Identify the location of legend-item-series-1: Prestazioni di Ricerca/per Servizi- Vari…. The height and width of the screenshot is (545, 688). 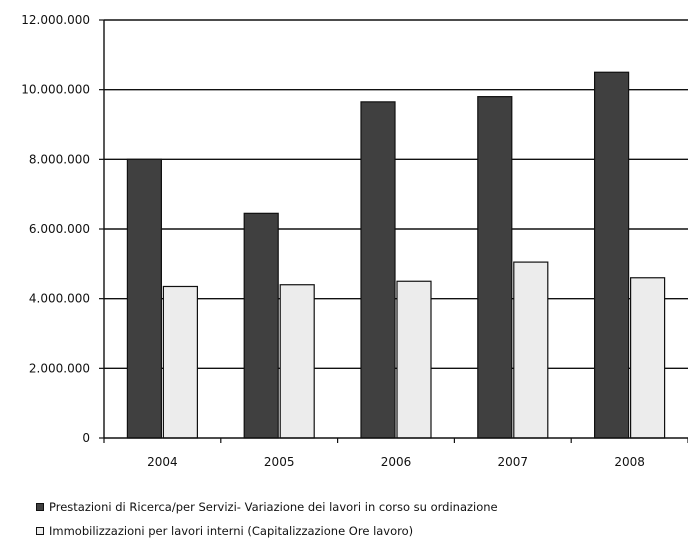
(267, 507).